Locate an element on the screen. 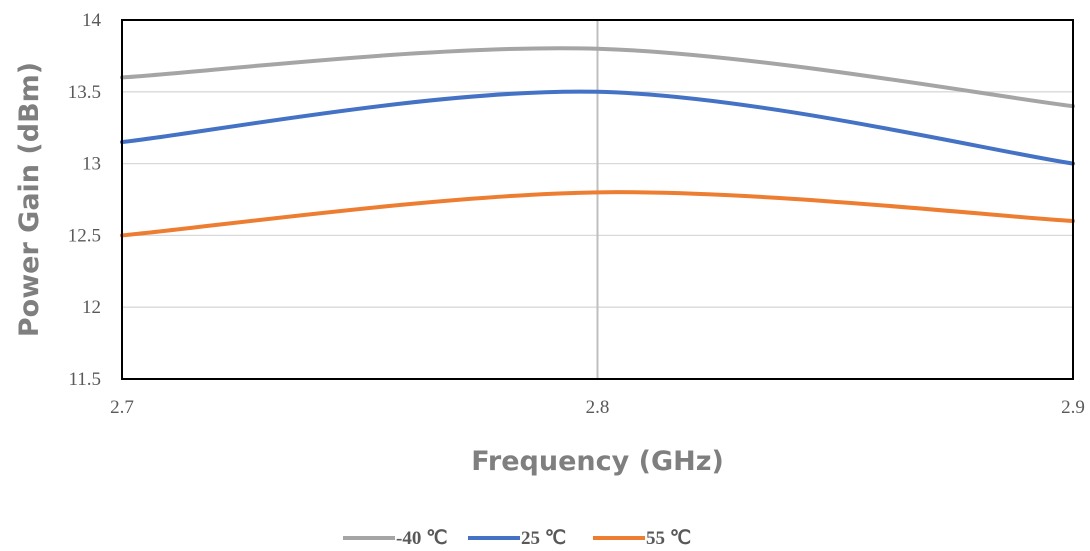 This screenshot has width=1090, height=551. y-tick-label-4: 13.5 is located at coordinates (84, 92).